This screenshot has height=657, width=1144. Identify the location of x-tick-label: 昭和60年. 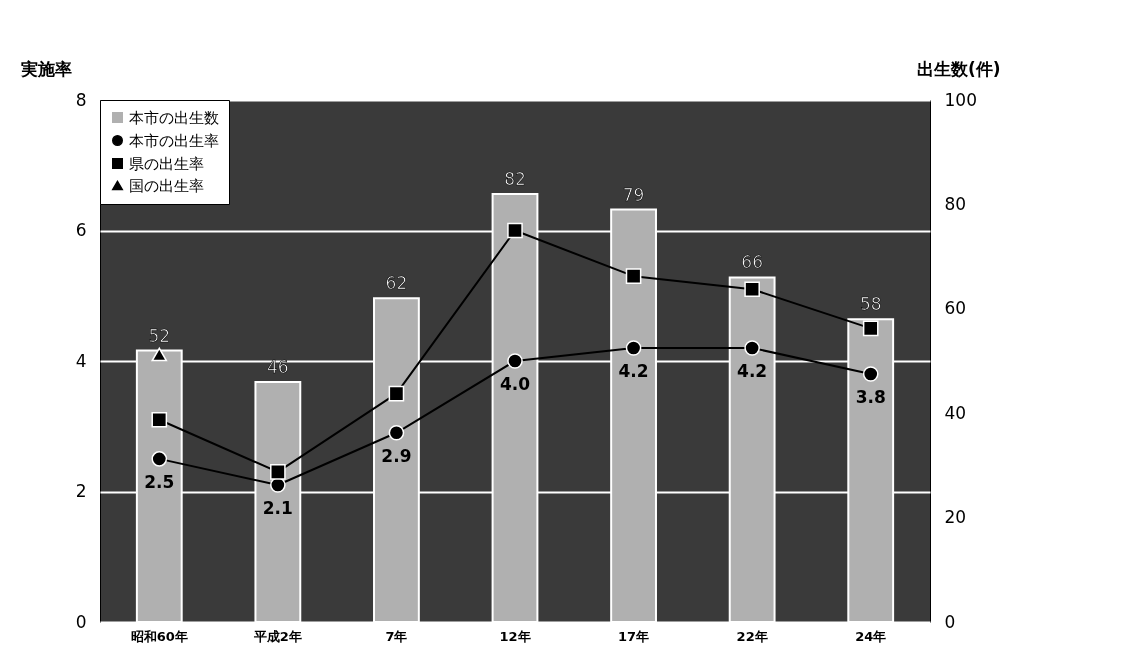
(159, 636).